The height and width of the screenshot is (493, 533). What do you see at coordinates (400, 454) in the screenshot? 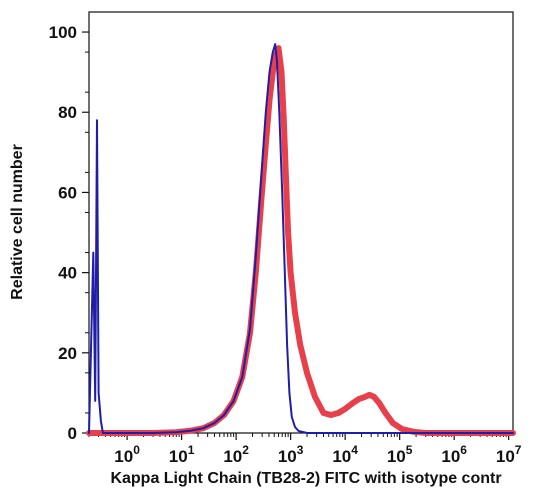
I see `x-tick-label: 10⁵` at bounding box center [400, 454].